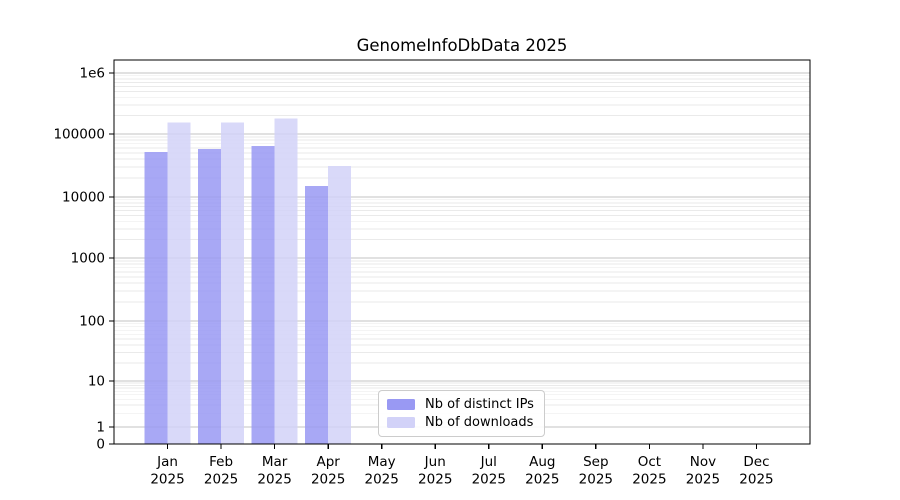  I want to click on y-tick-label-1: 1, so click(100, 428).